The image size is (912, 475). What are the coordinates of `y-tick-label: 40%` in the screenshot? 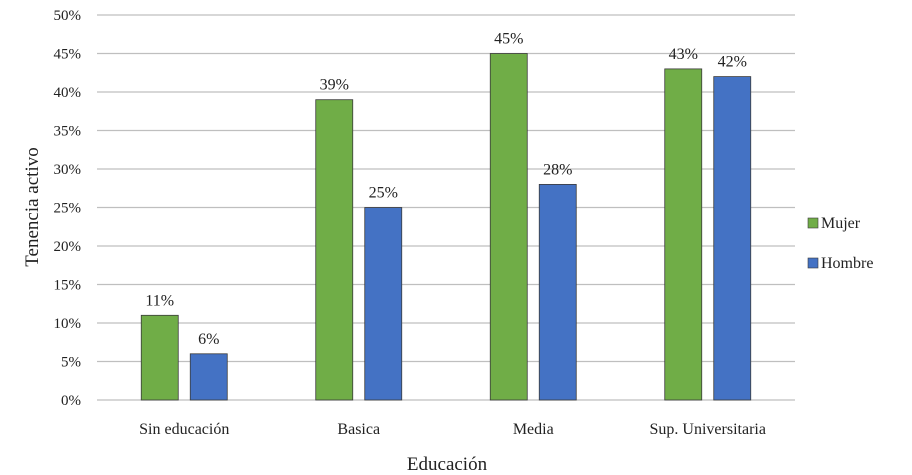 It's located at (68, 93).